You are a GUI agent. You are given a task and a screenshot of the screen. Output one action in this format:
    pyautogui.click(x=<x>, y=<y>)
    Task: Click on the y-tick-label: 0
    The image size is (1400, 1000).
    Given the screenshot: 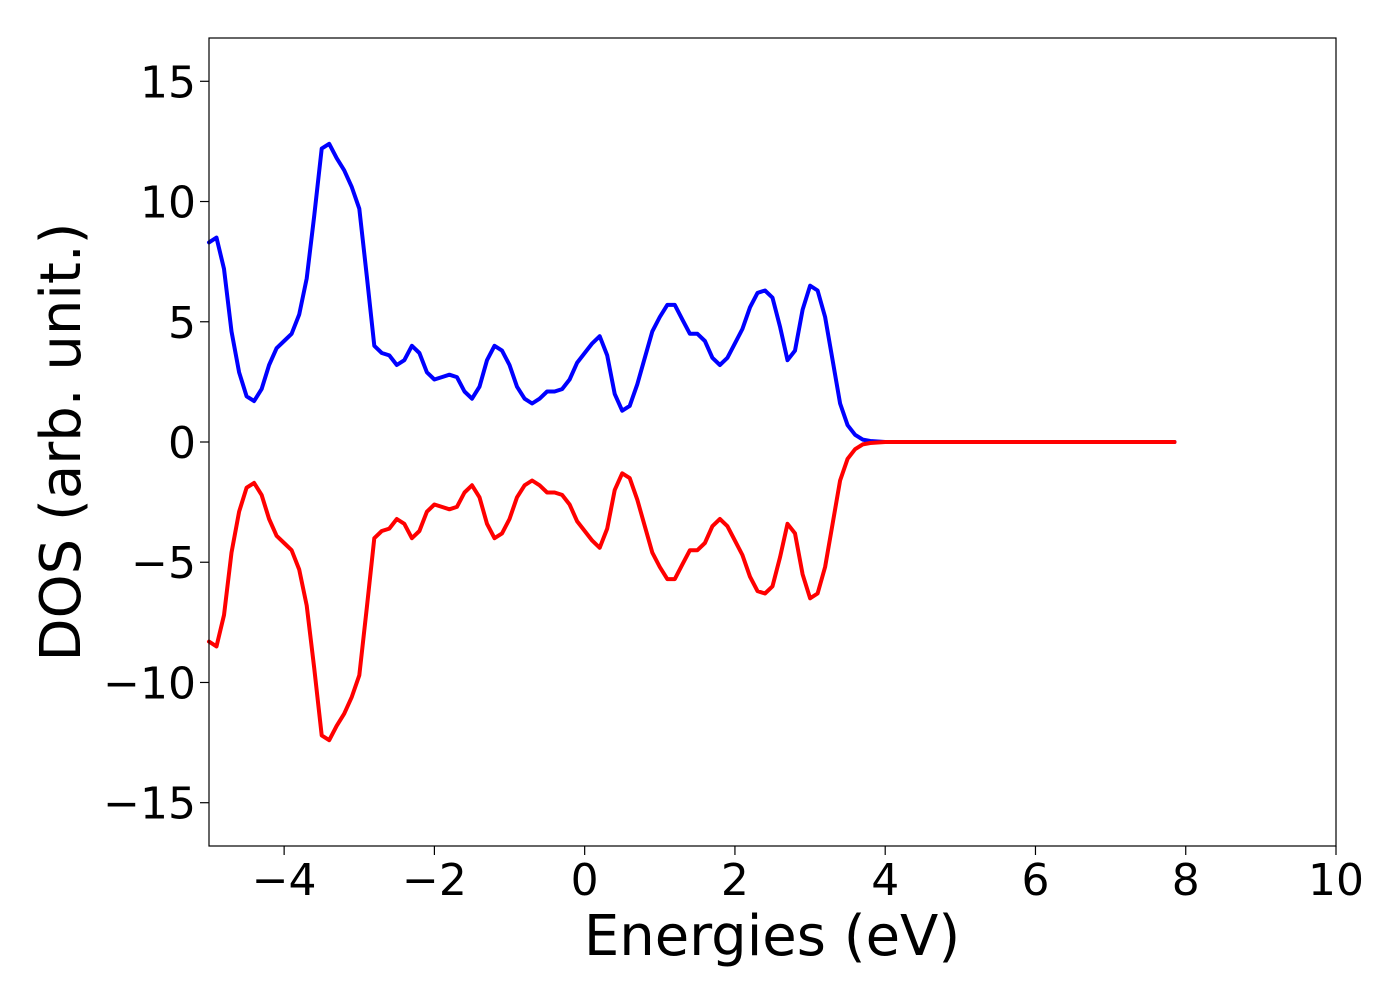 What is the action you would take?
    pyautogui.click(x=182, y=443)
    